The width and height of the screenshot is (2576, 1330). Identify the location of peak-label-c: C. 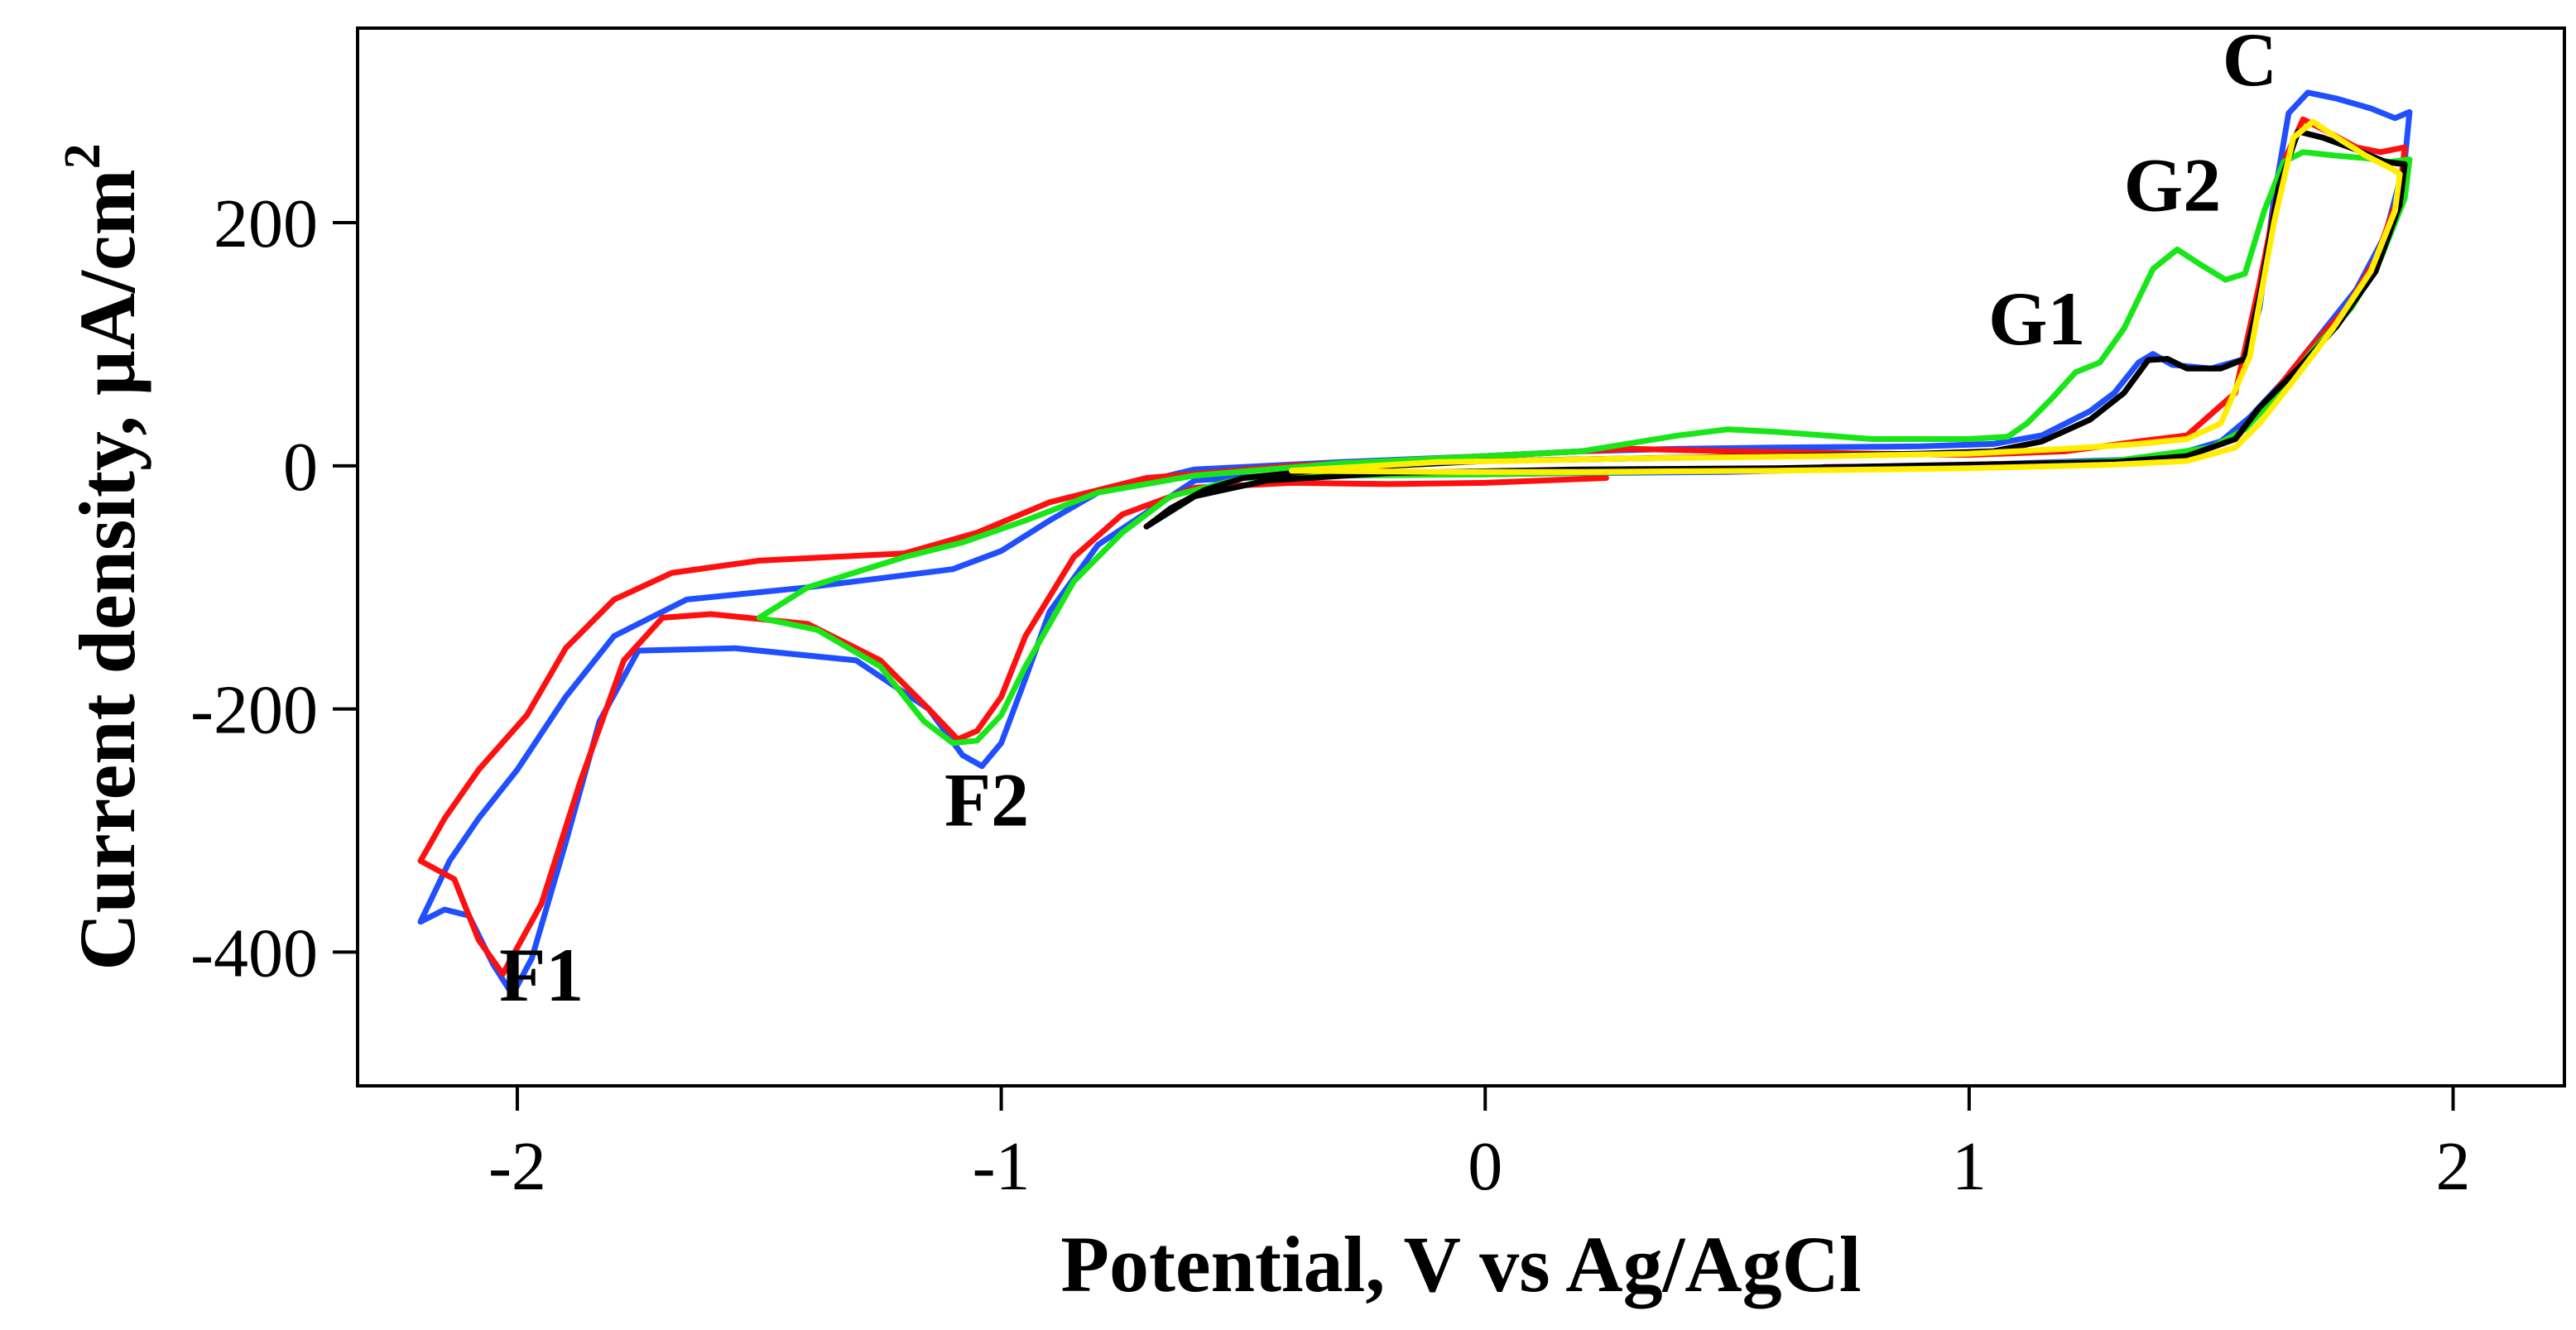
(2250, 59).